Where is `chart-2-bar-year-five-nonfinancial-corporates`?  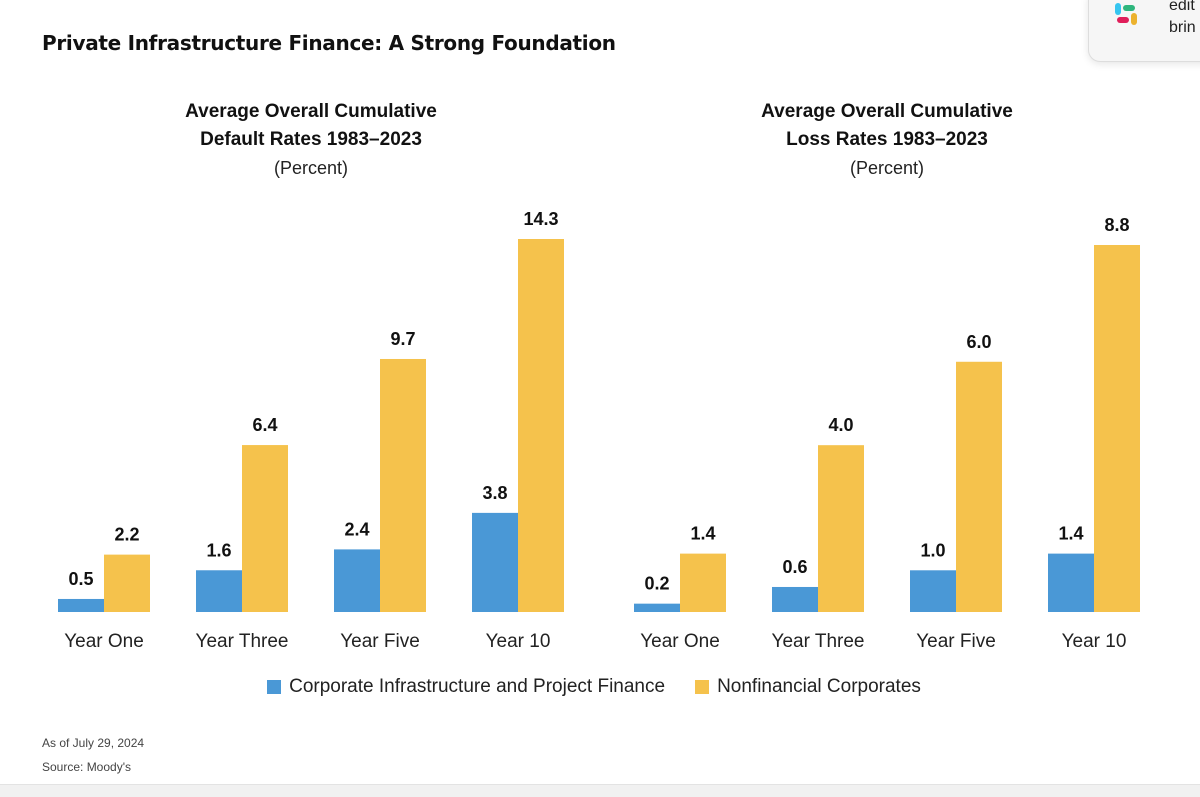
chart-2-bar-year-five-nonfinancial-corporates is located at coordinates (979, 486).